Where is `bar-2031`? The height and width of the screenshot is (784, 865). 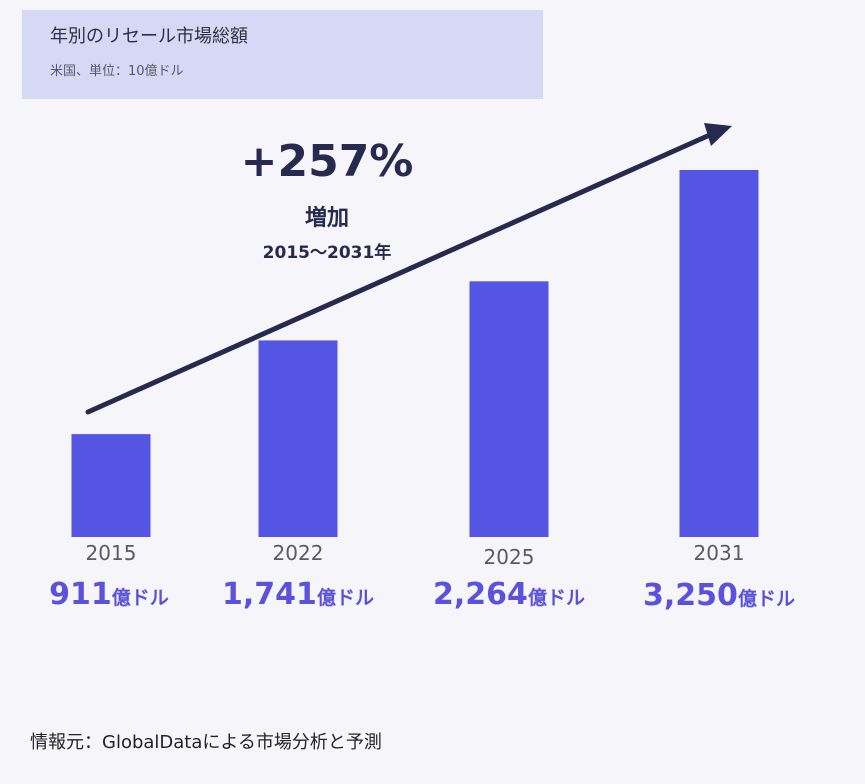
bar-2031 is located at coordinates (719, 353).